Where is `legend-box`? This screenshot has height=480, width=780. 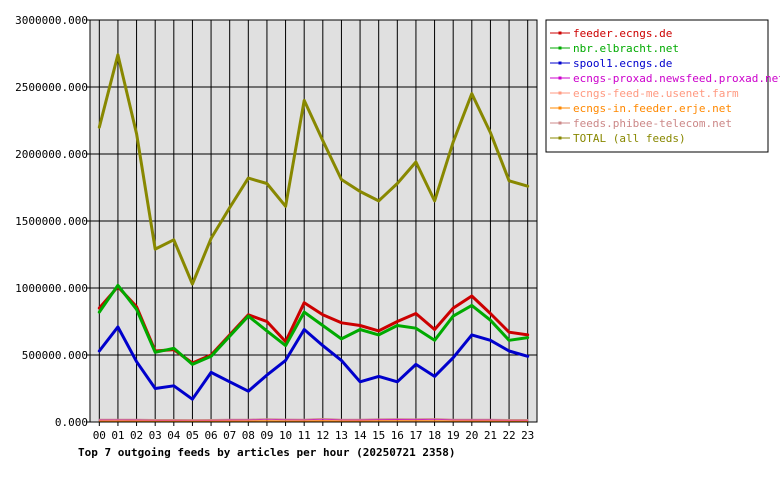
legend-box is located at coordinates (657, 86).